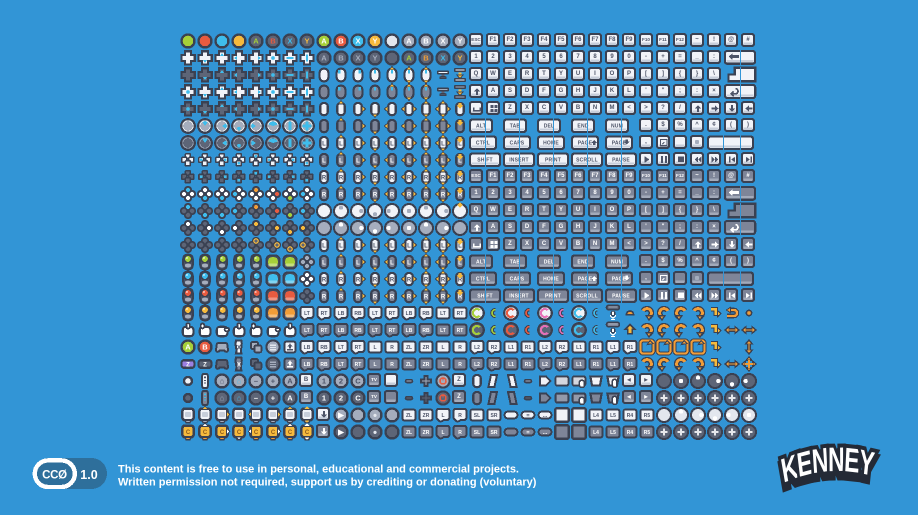 This screenshot has height=515, width=918. Describe the element at coordinates (510, 91) in the screenshot. I see `svg-text: S` at that location.